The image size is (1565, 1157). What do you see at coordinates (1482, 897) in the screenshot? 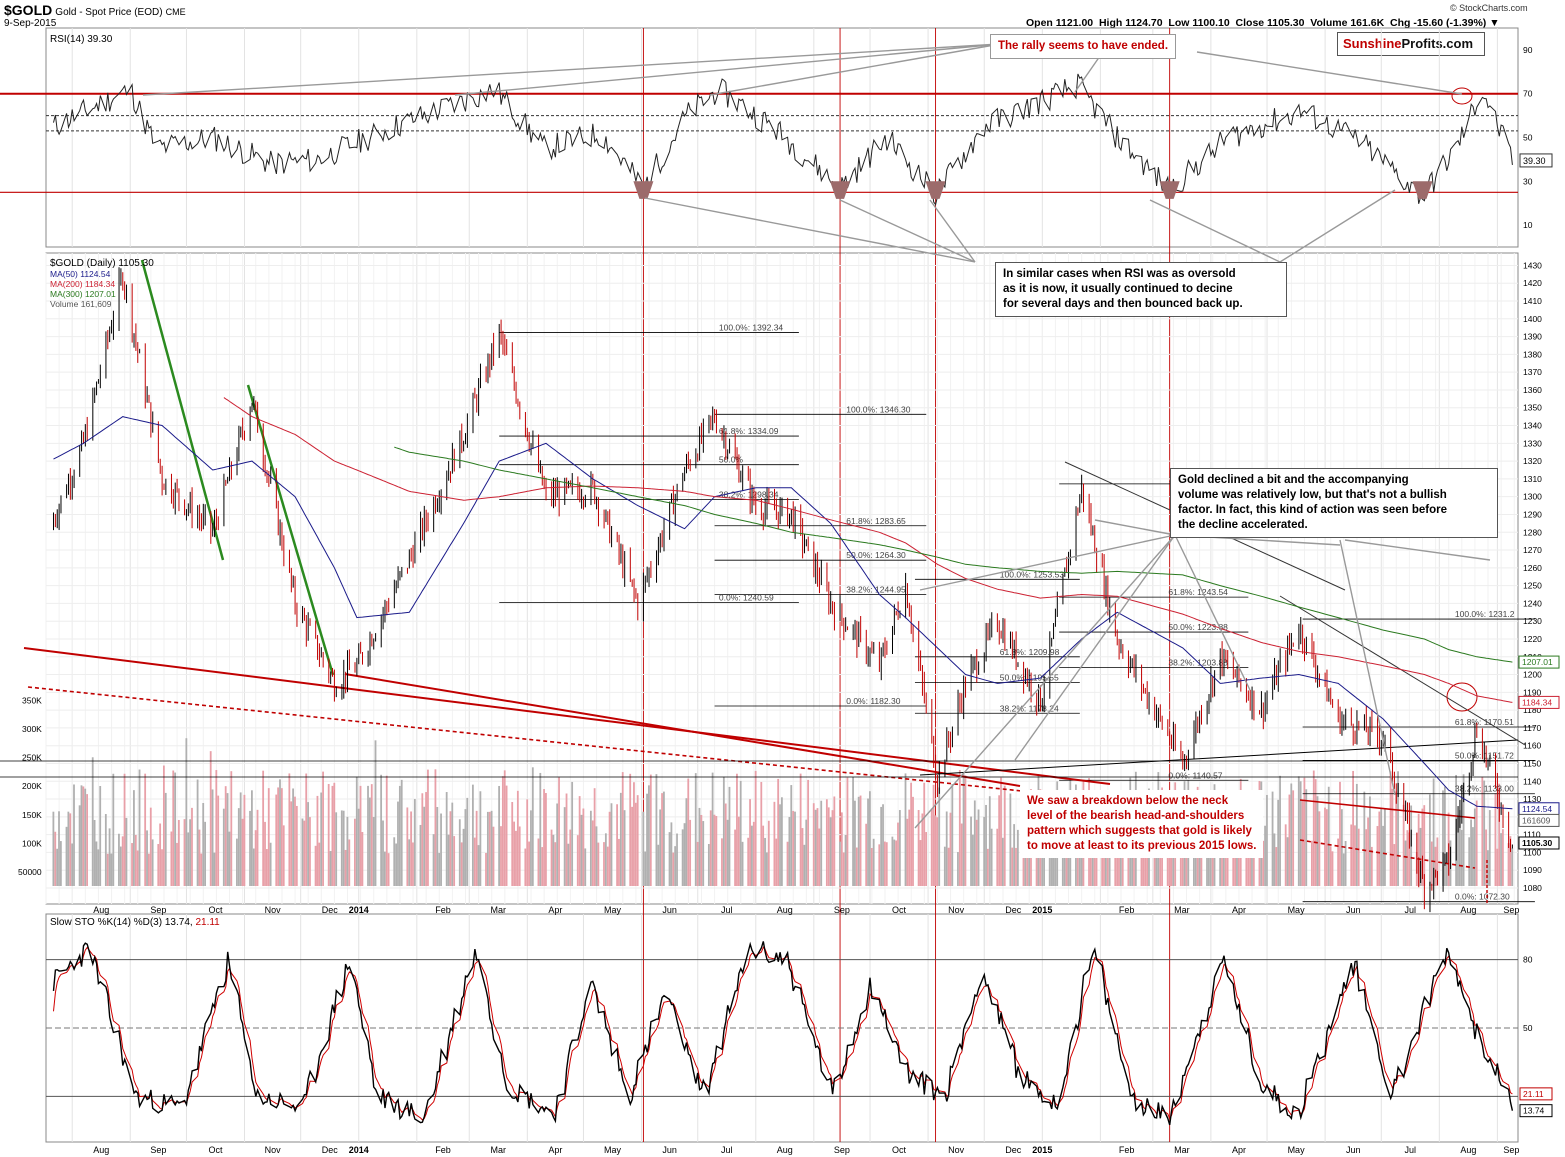
I see `fib-label: 0.0%: 1072.30` at bounding box center [1482, 897].